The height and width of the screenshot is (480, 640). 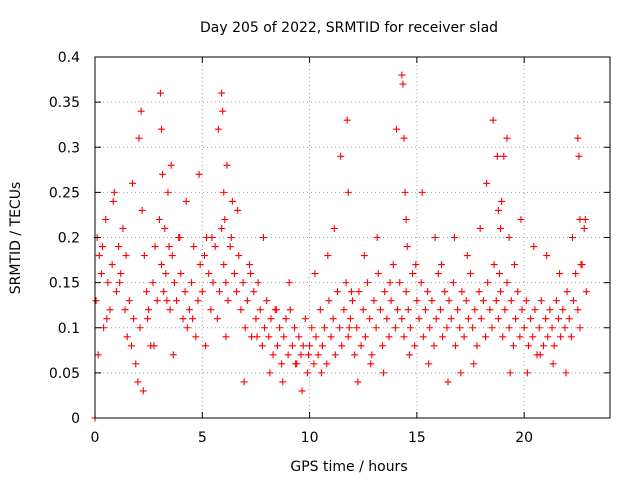 I want to click on x-tick-label: 0, so click(x=95, y=438).